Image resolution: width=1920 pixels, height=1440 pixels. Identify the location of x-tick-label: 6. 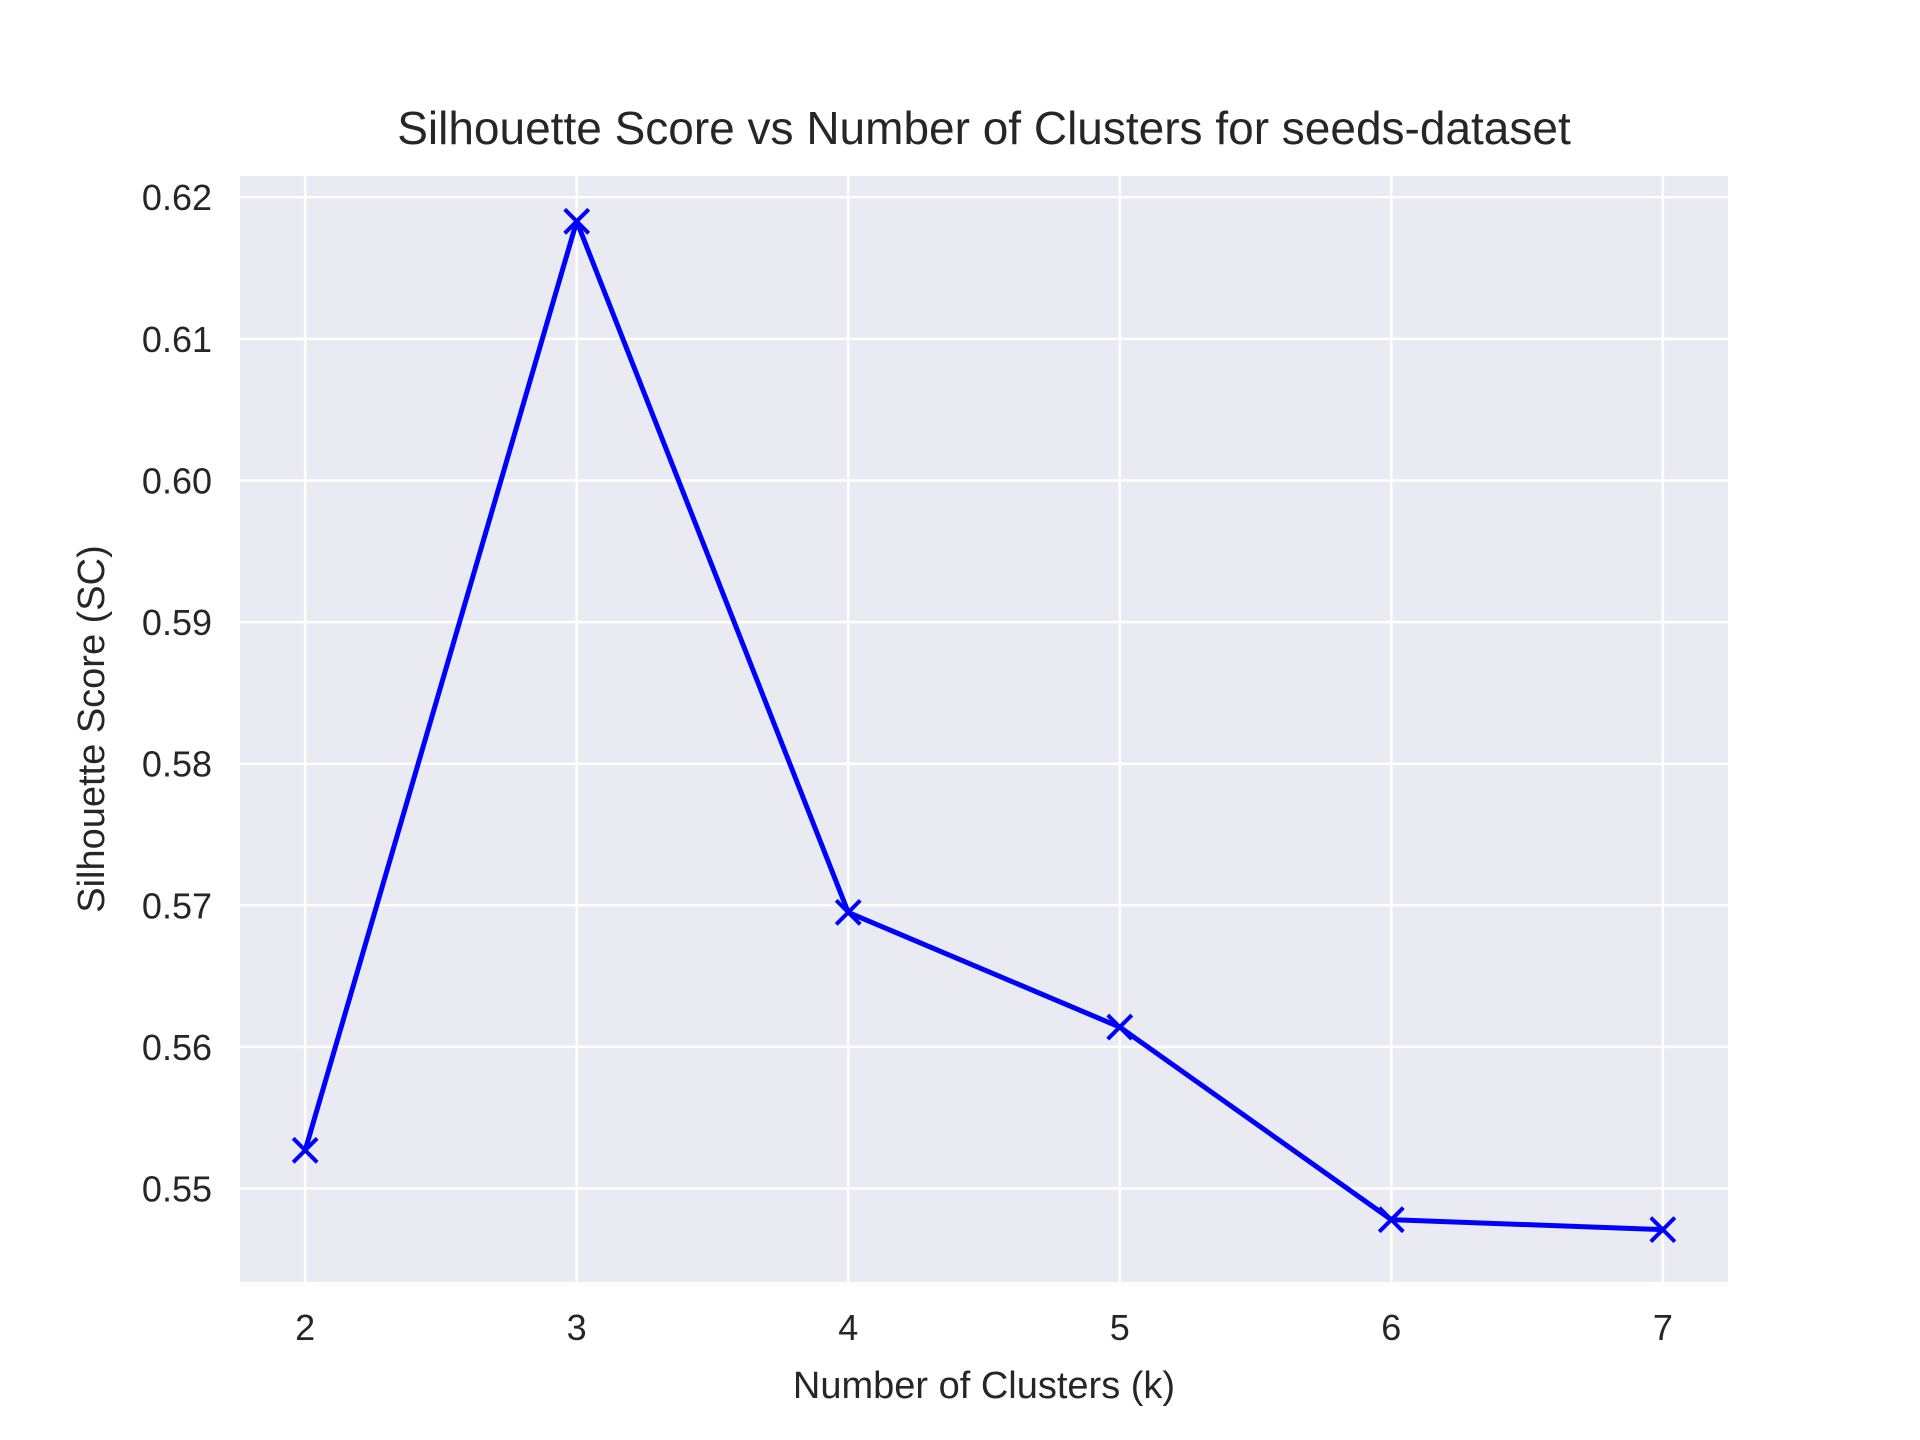
(1391, 1327).